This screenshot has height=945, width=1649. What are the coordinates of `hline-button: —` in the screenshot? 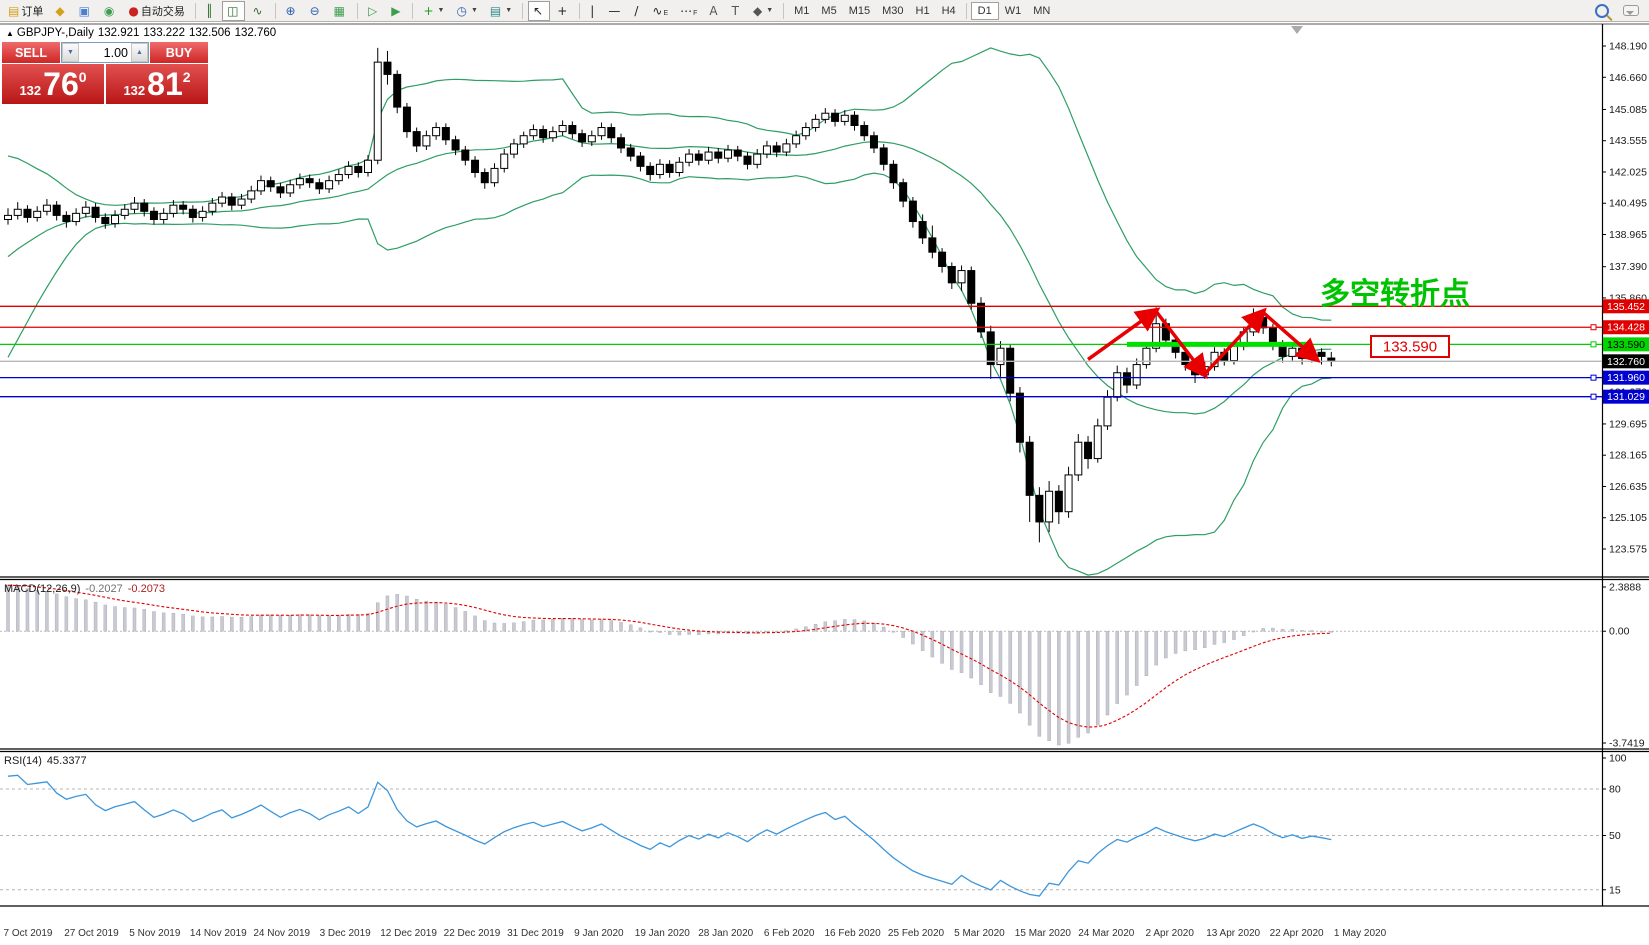 It's located at (615, 11).